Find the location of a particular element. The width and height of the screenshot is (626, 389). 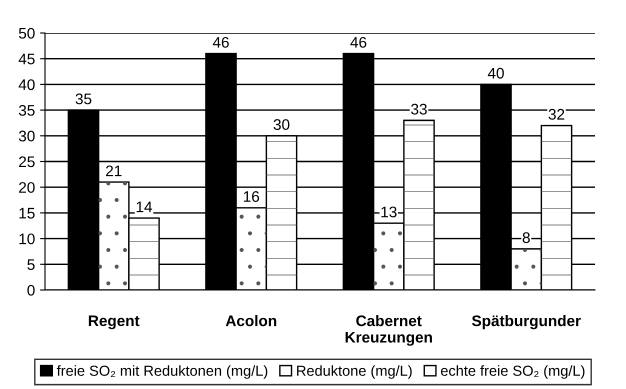

legend-label: Reduktone (mg/L) is located at coordinates (354, 372).